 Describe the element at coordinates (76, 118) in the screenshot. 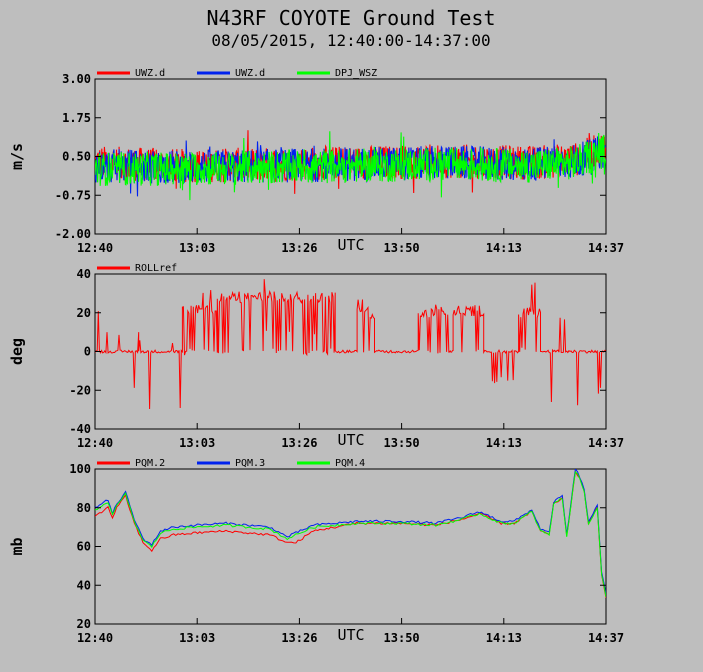

I see `y-tick-label: 1.75` at that location.